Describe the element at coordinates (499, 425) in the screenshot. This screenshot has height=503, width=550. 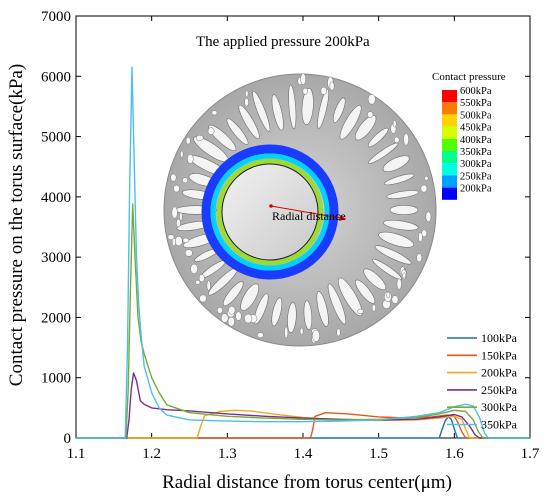
I see `legend-entry: 350kPa` at that location.